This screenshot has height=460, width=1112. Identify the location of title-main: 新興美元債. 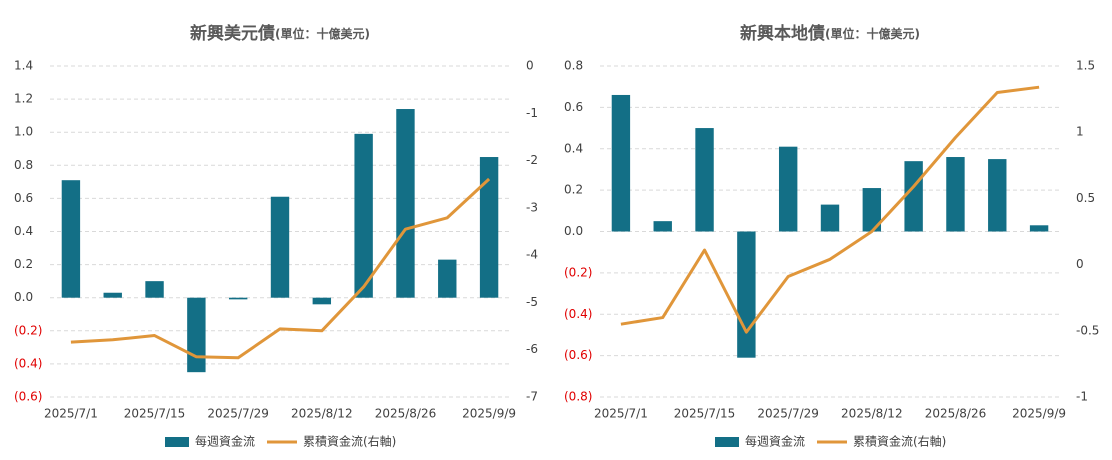
(232, 33).